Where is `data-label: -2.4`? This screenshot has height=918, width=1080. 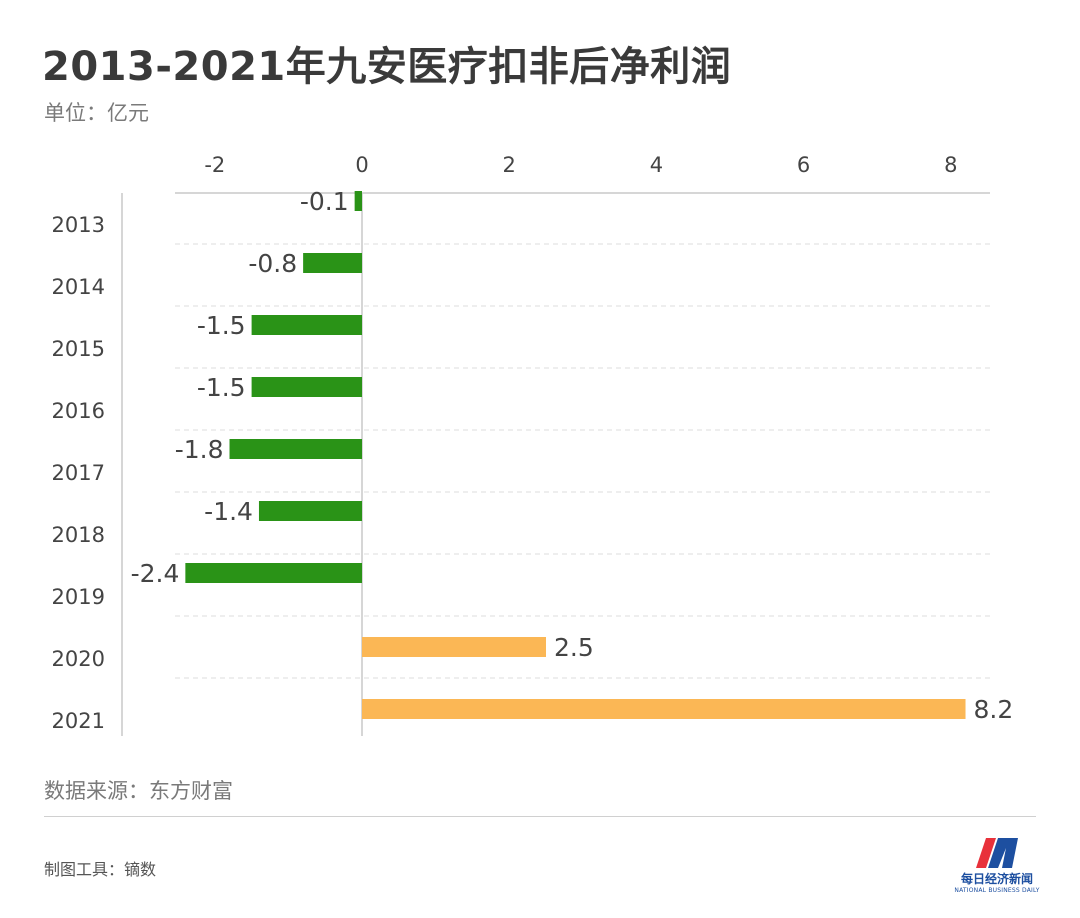 data-label: -2.4 is located at coordinates (155, 573).